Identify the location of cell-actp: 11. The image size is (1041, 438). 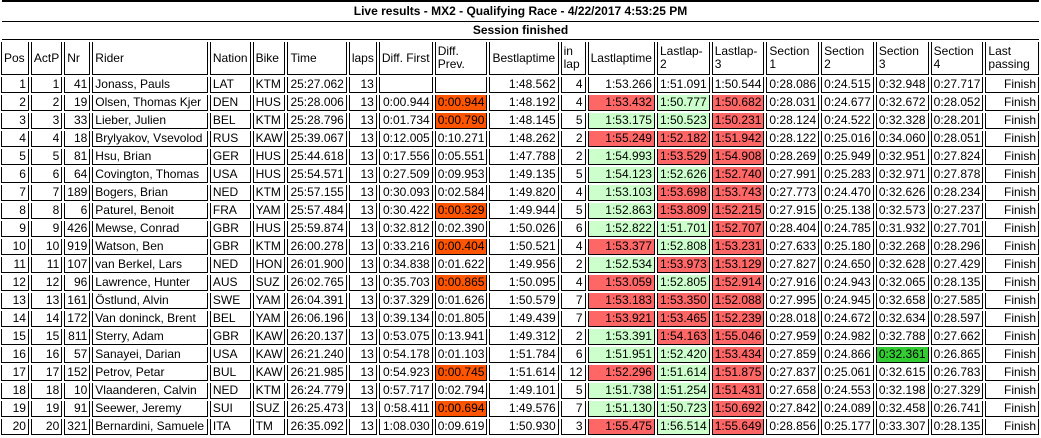
(46, 265).